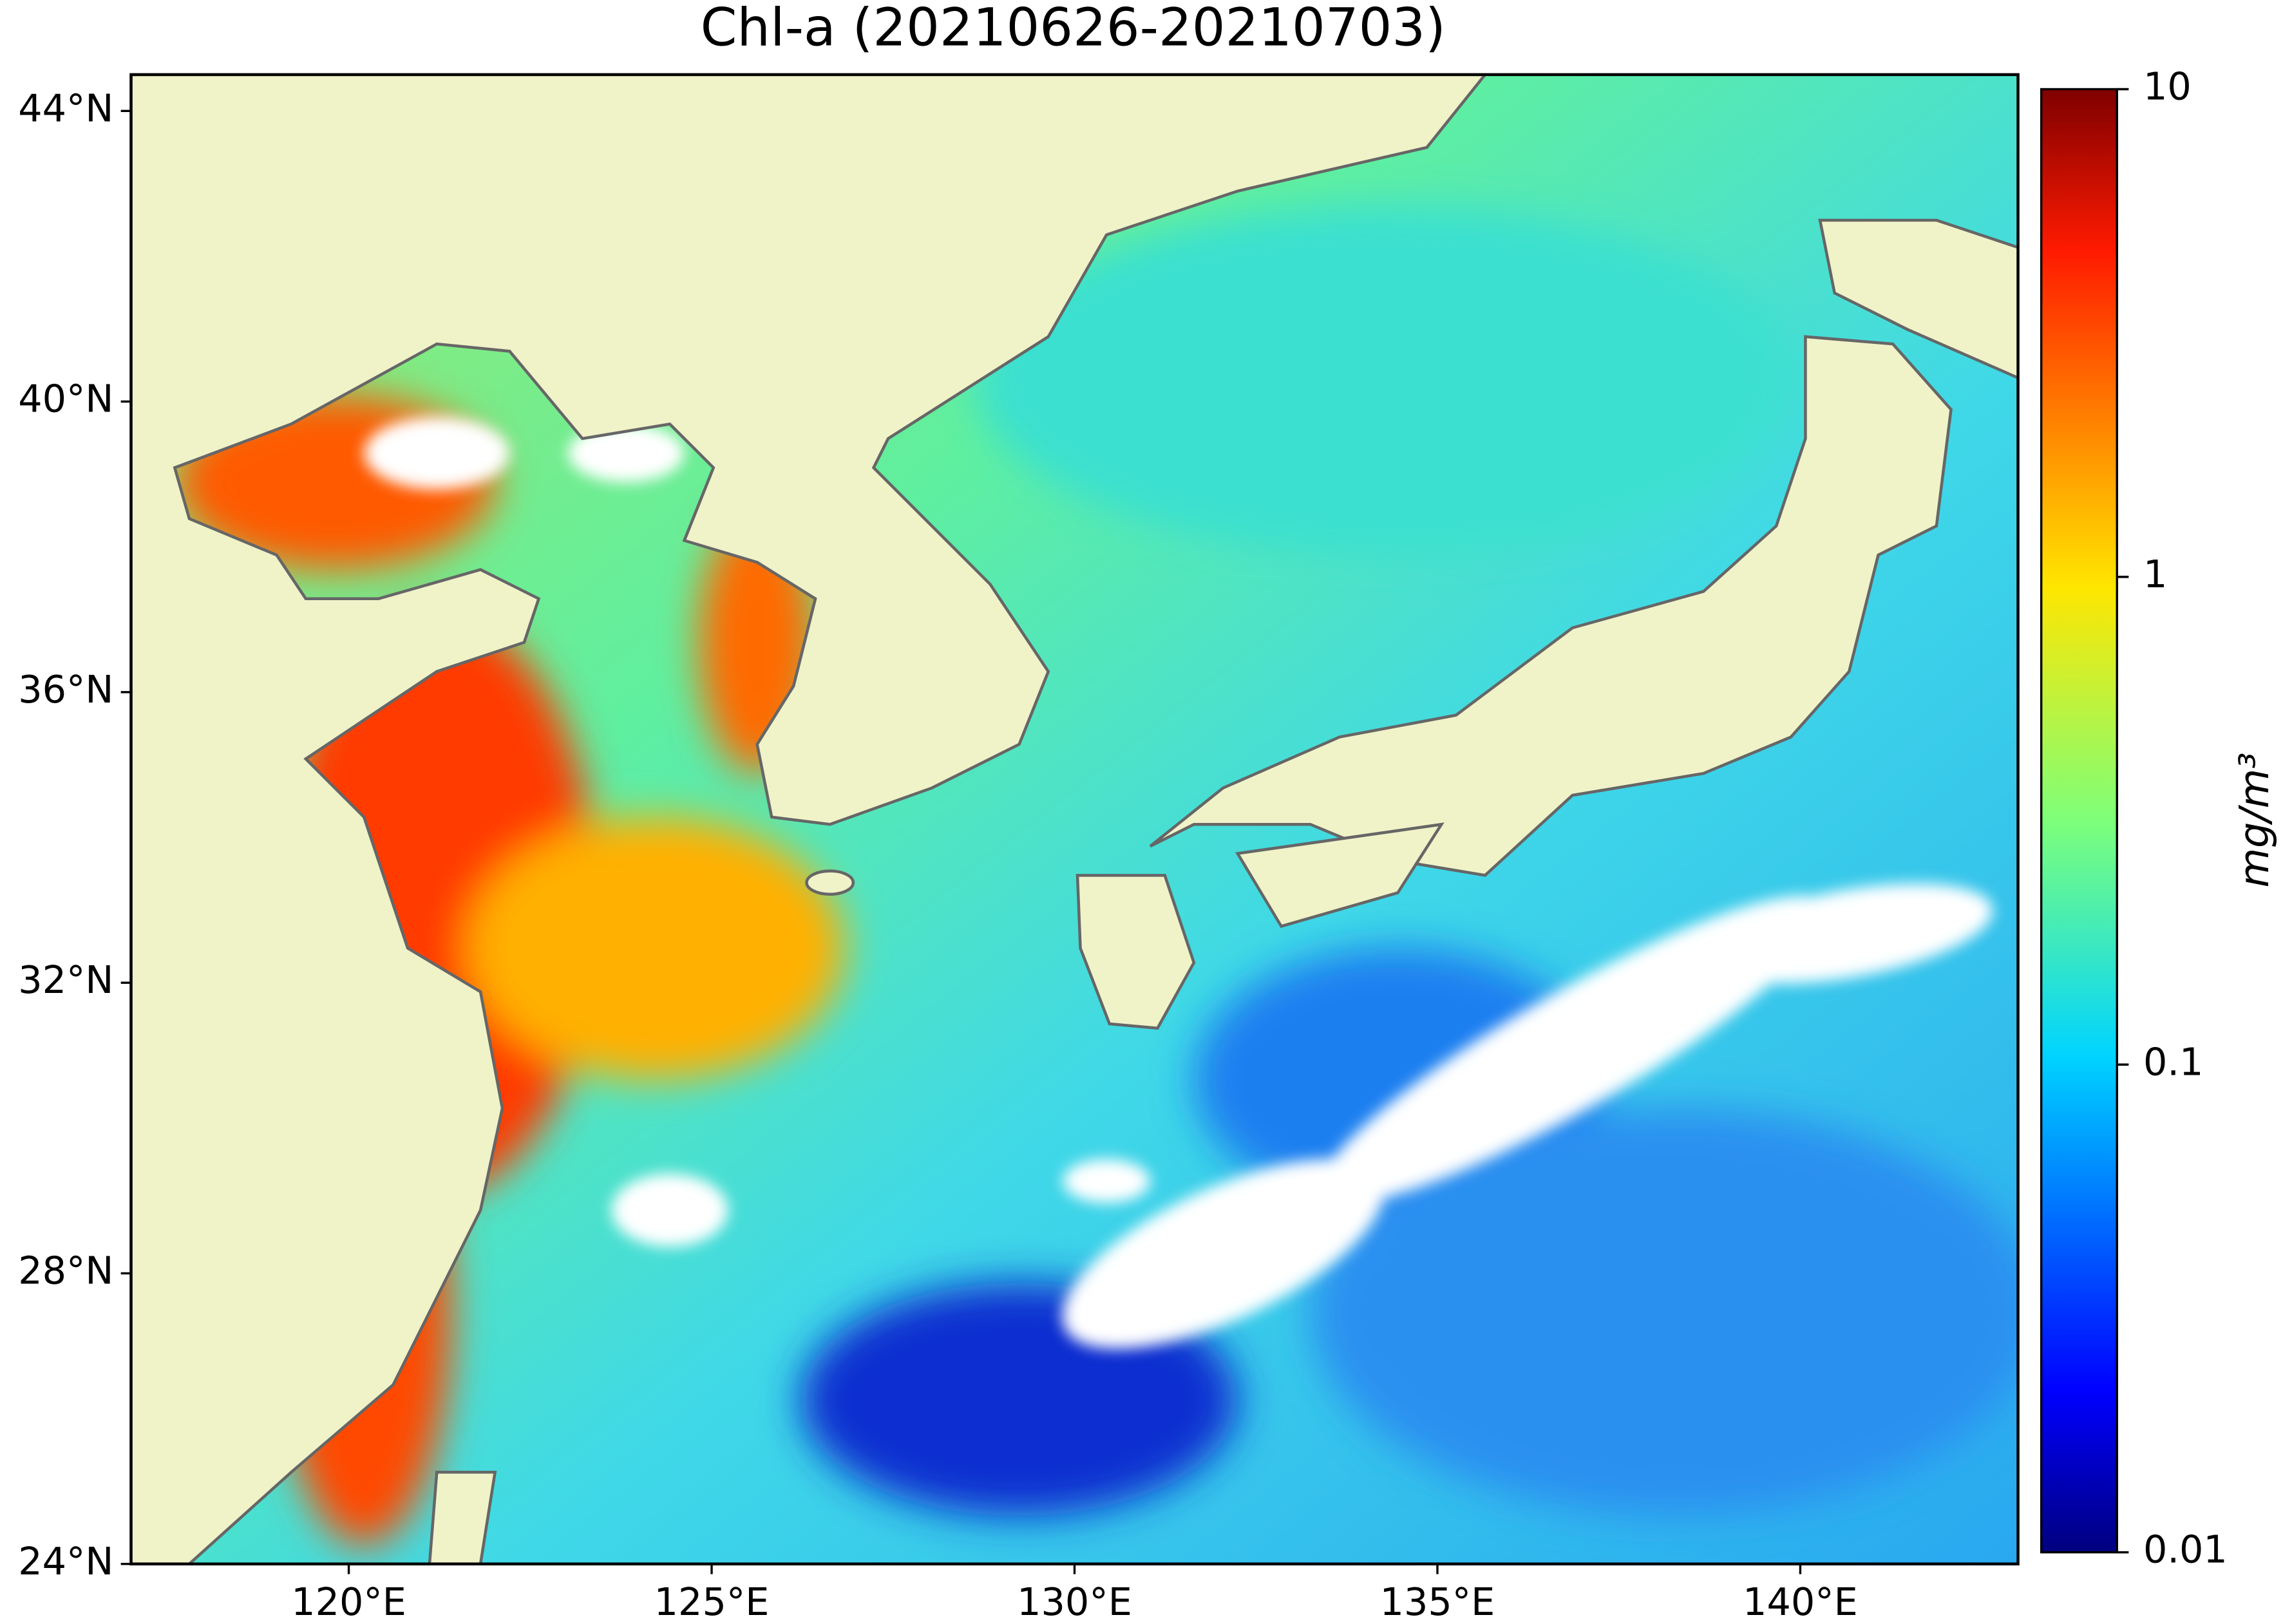 The width and height of the screenshot is (2283, 1624). Describe the element at coordinates (65, 690) in the screenshot. I see `y-tick-label: 36°N` at that location.